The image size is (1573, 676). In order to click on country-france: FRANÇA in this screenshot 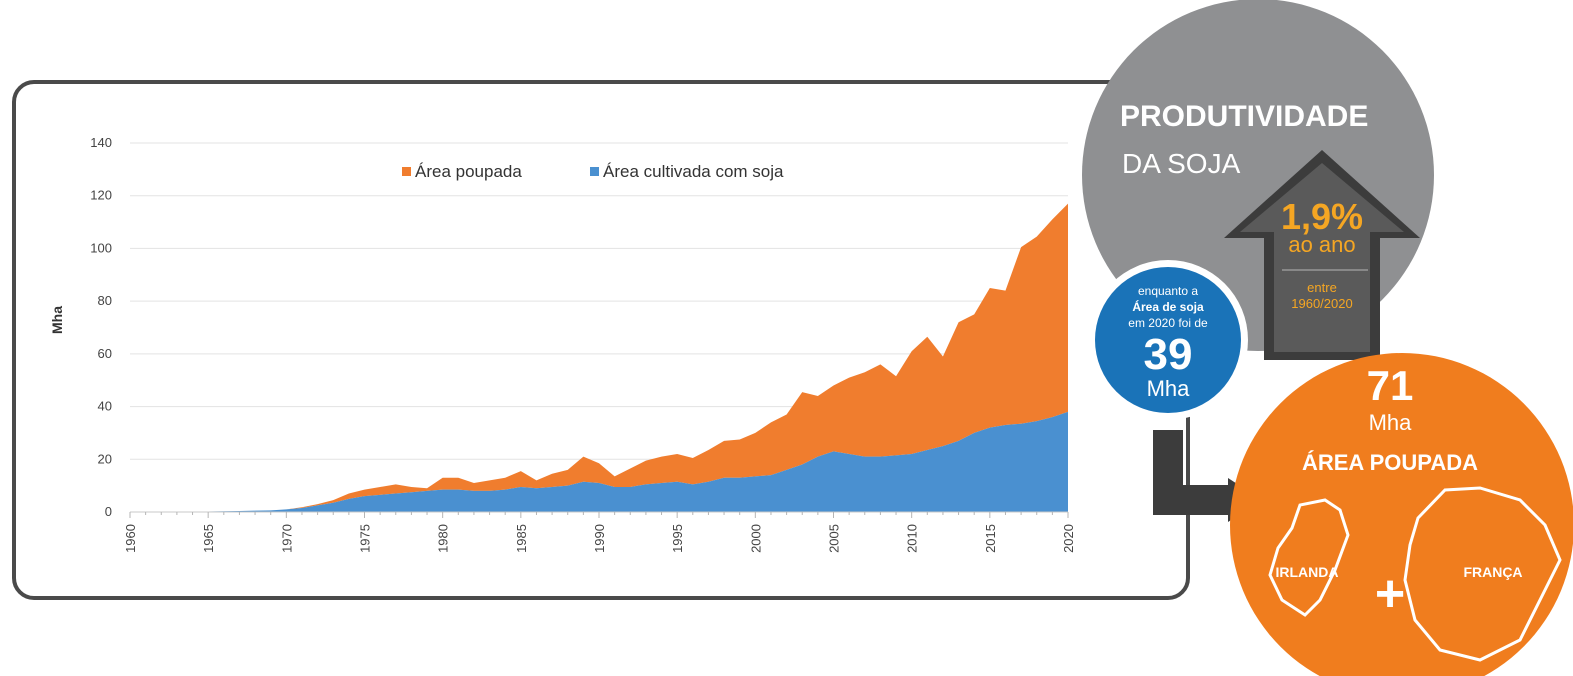, I will do `click(1493, 572)`.